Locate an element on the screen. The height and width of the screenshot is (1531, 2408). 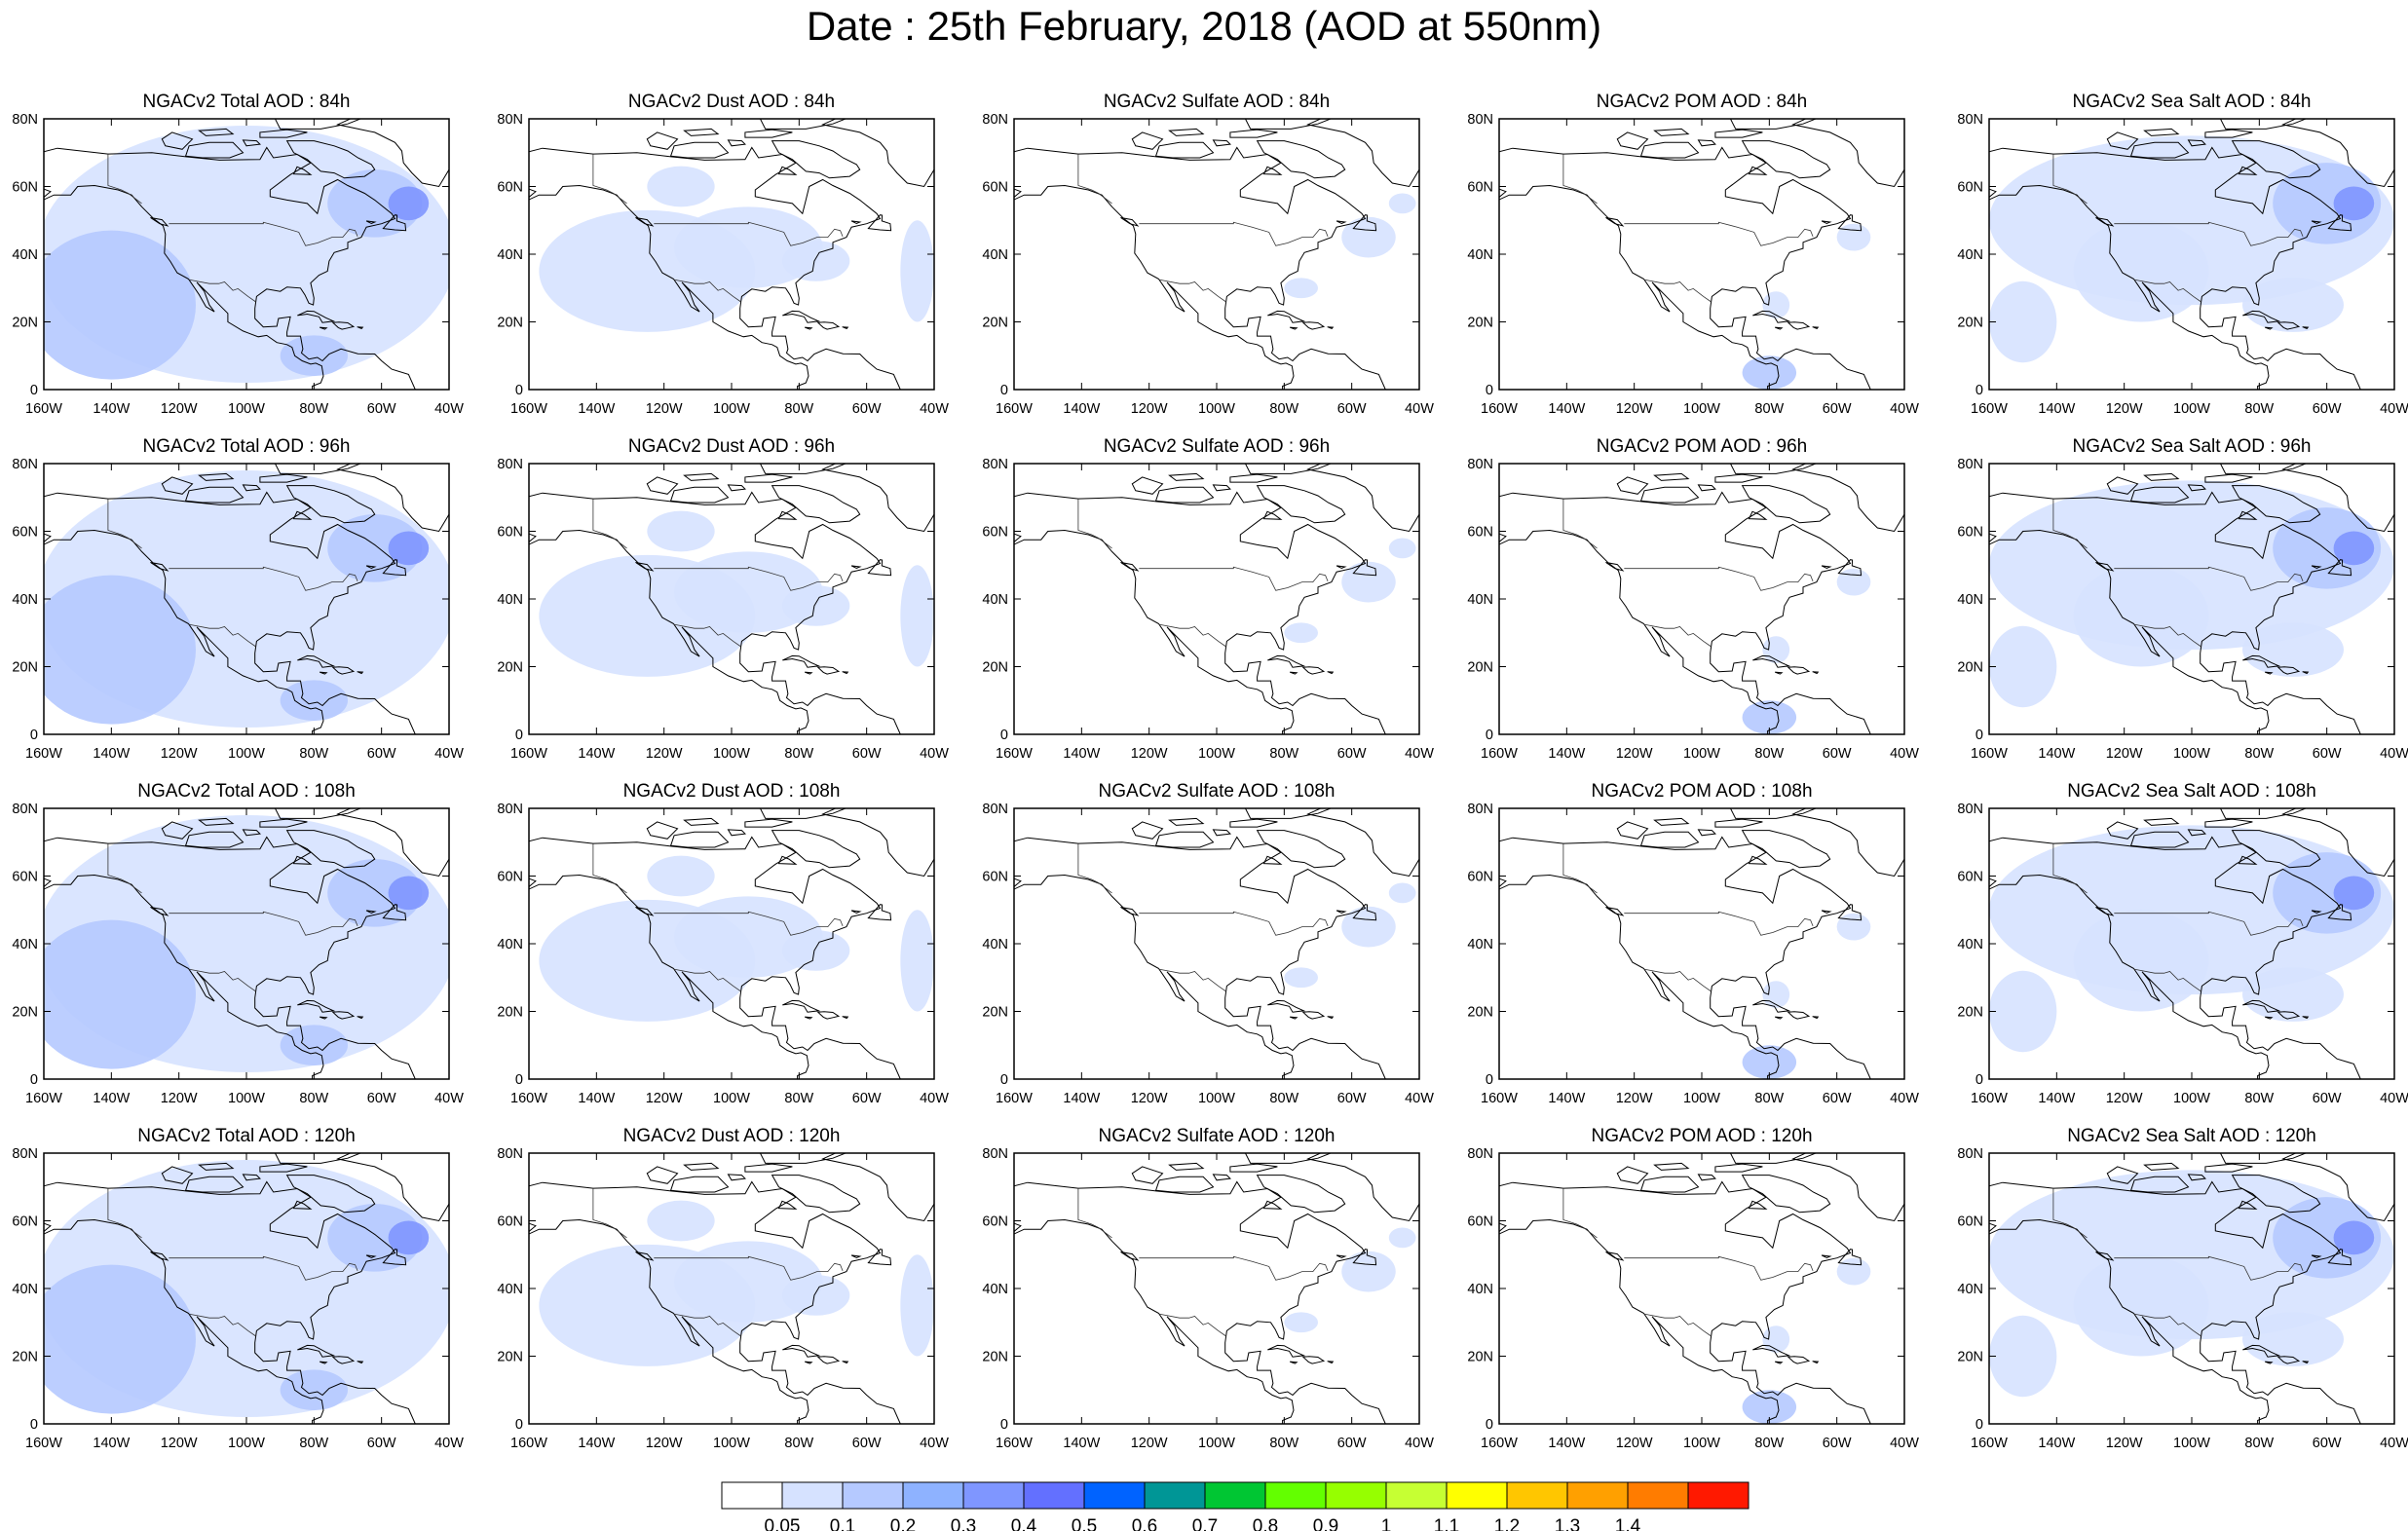
colorbar-label: 1.1 is located at coordinates (1446, 1523).